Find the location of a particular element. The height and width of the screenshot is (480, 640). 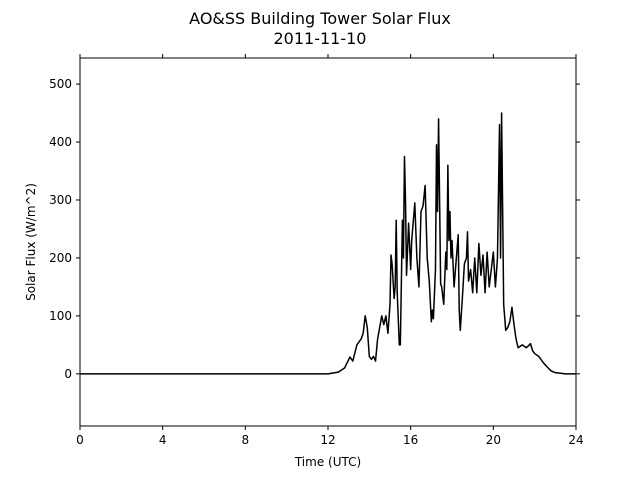

x-tick-label: 0 is located at coordinates (80, 440).